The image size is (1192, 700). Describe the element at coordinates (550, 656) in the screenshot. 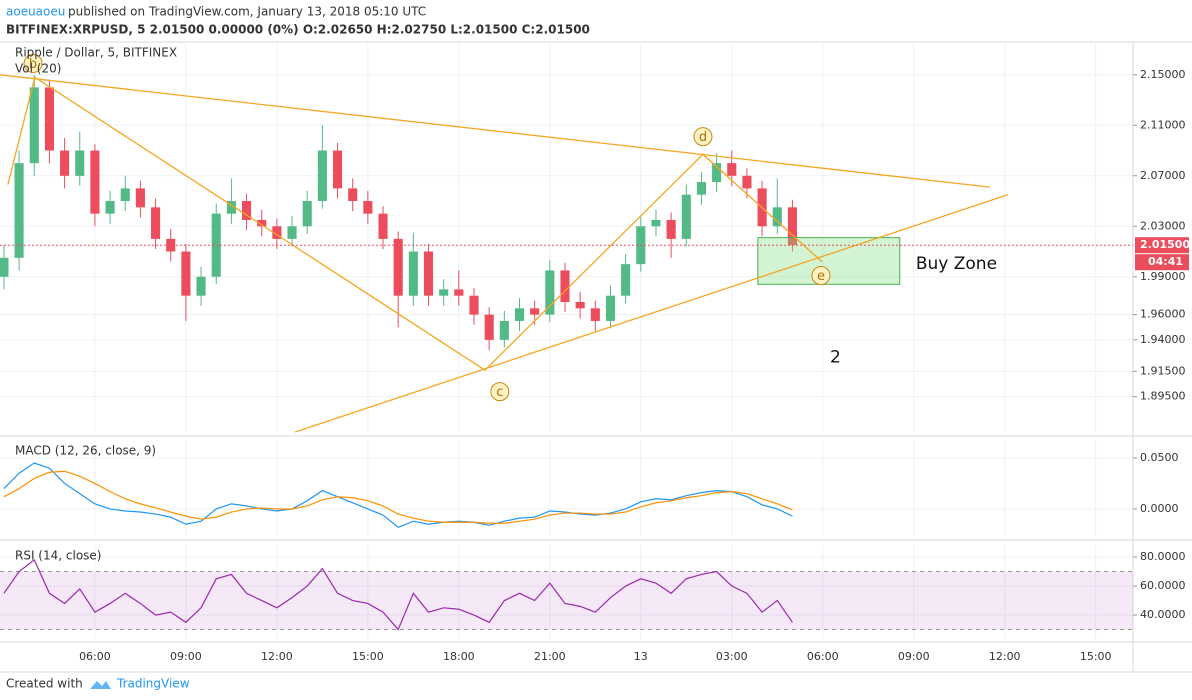

I see `x-tick-label: 21:00` at that location.